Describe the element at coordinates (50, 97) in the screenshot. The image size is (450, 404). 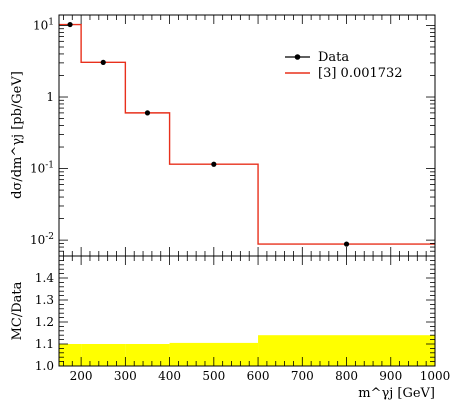
I see `y-tick-label: 1` at that location.